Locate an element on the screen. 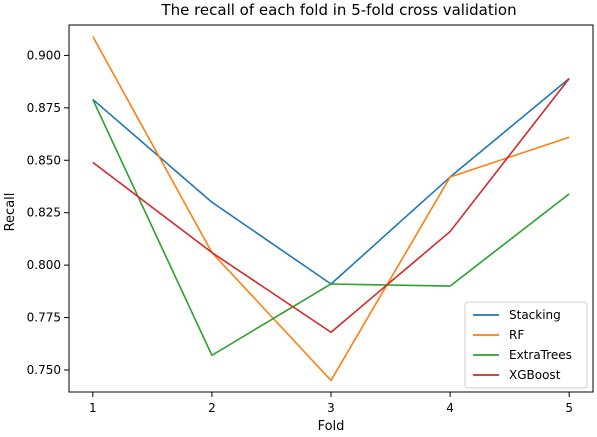  x-axis: 1 2 3 4 5 is located at coordinates (331, 403).